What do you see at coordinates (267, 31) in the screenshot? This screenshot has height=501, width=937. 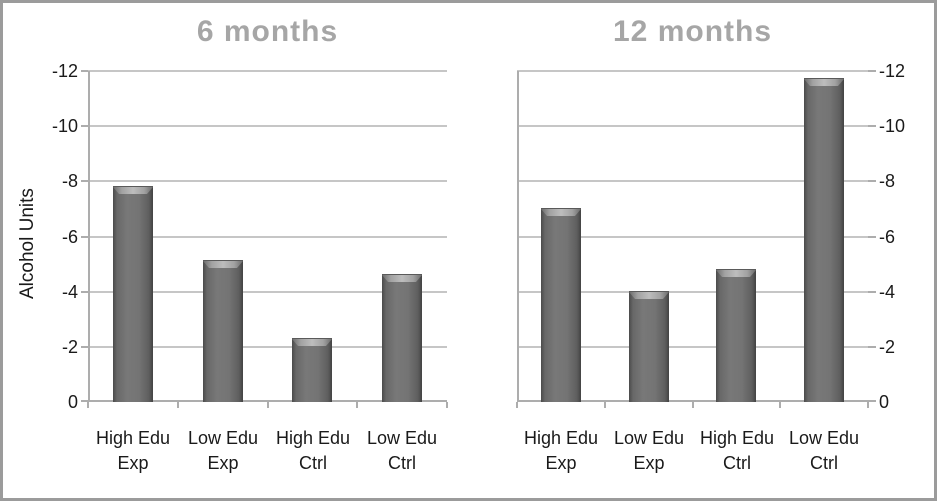 I see `chart-title-6-months: 6 months` at bounding box center [267, 31].